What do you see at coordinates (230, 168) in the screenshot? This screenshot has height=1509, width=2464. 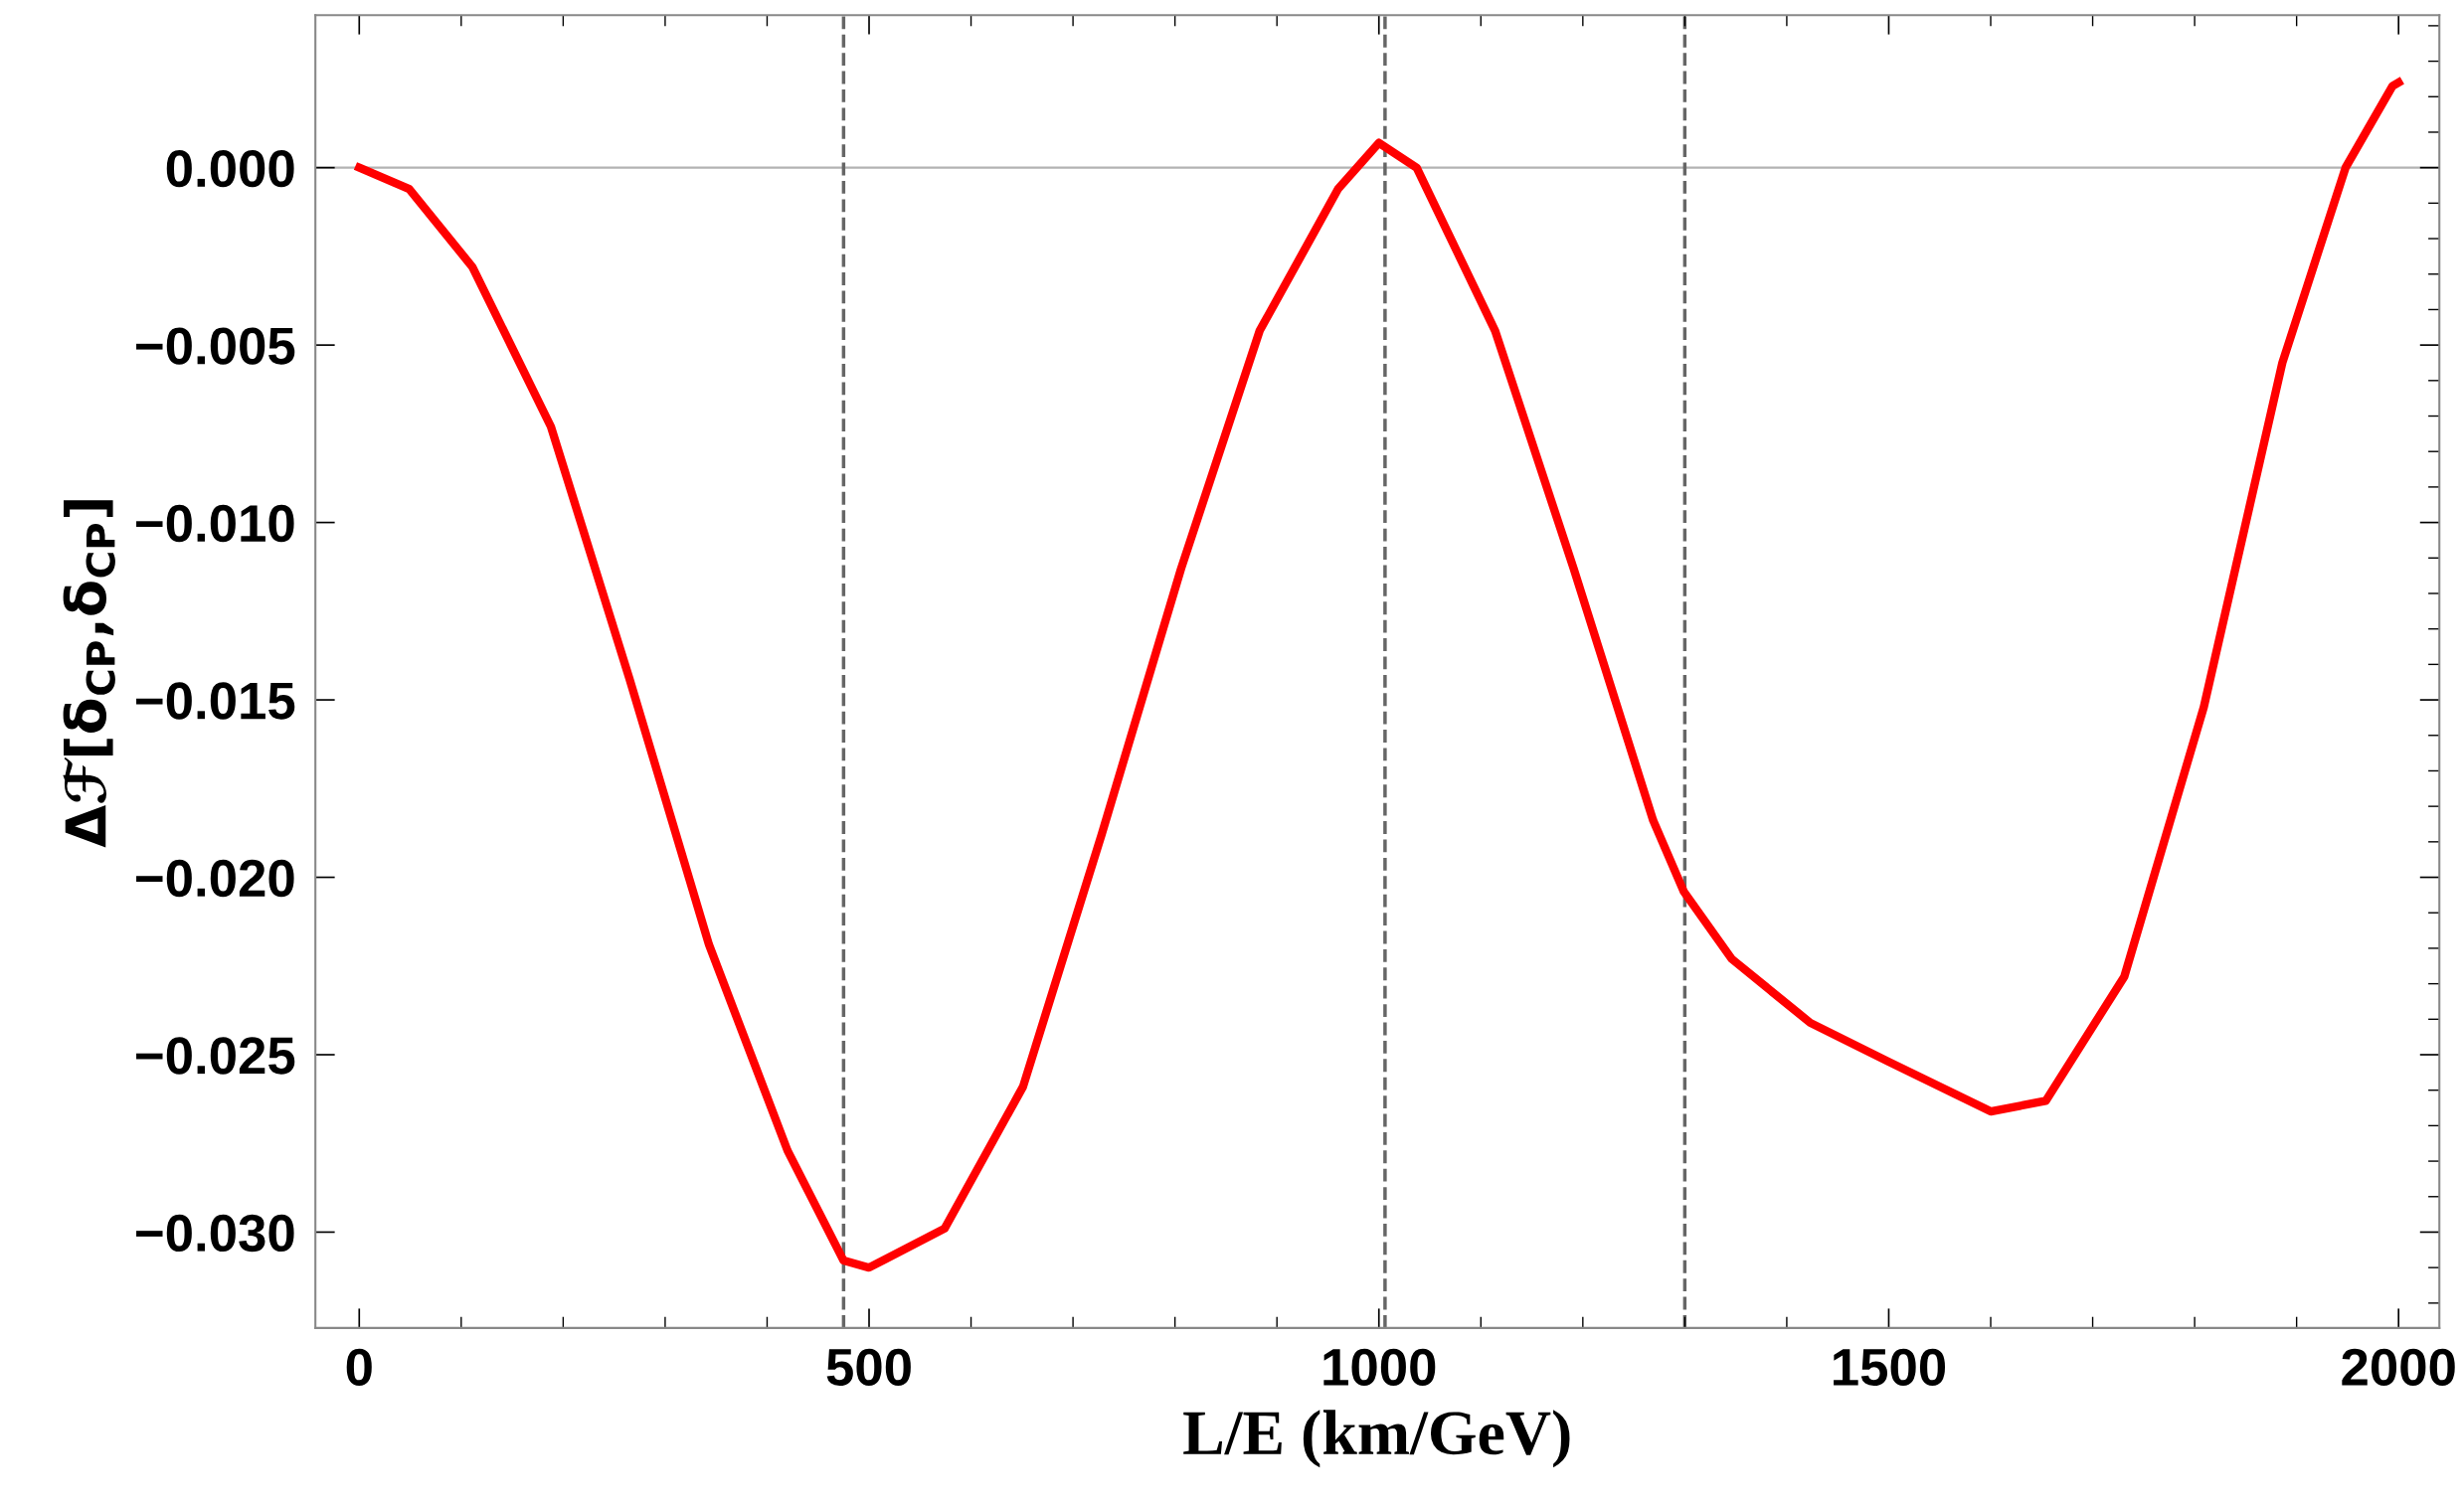 I see `y-tick-label: 0.000` at bounding box center [230, 168].